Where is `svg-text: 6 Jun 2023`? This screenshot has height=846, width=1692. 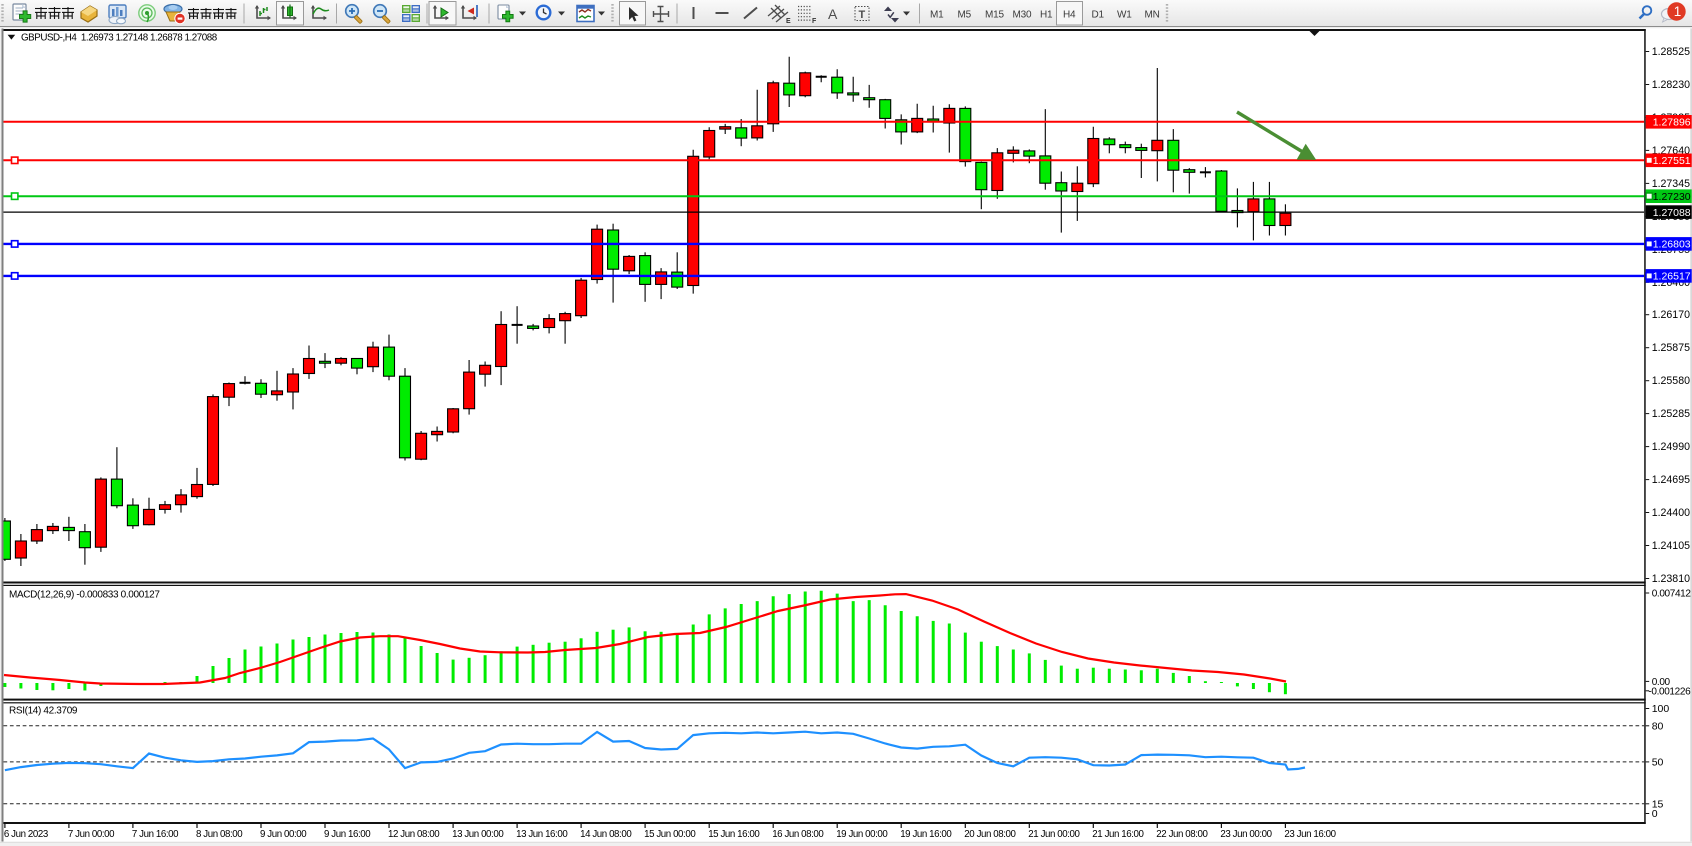
svg-text: 6 Jun 2023 is located at coordinates (26, 834).